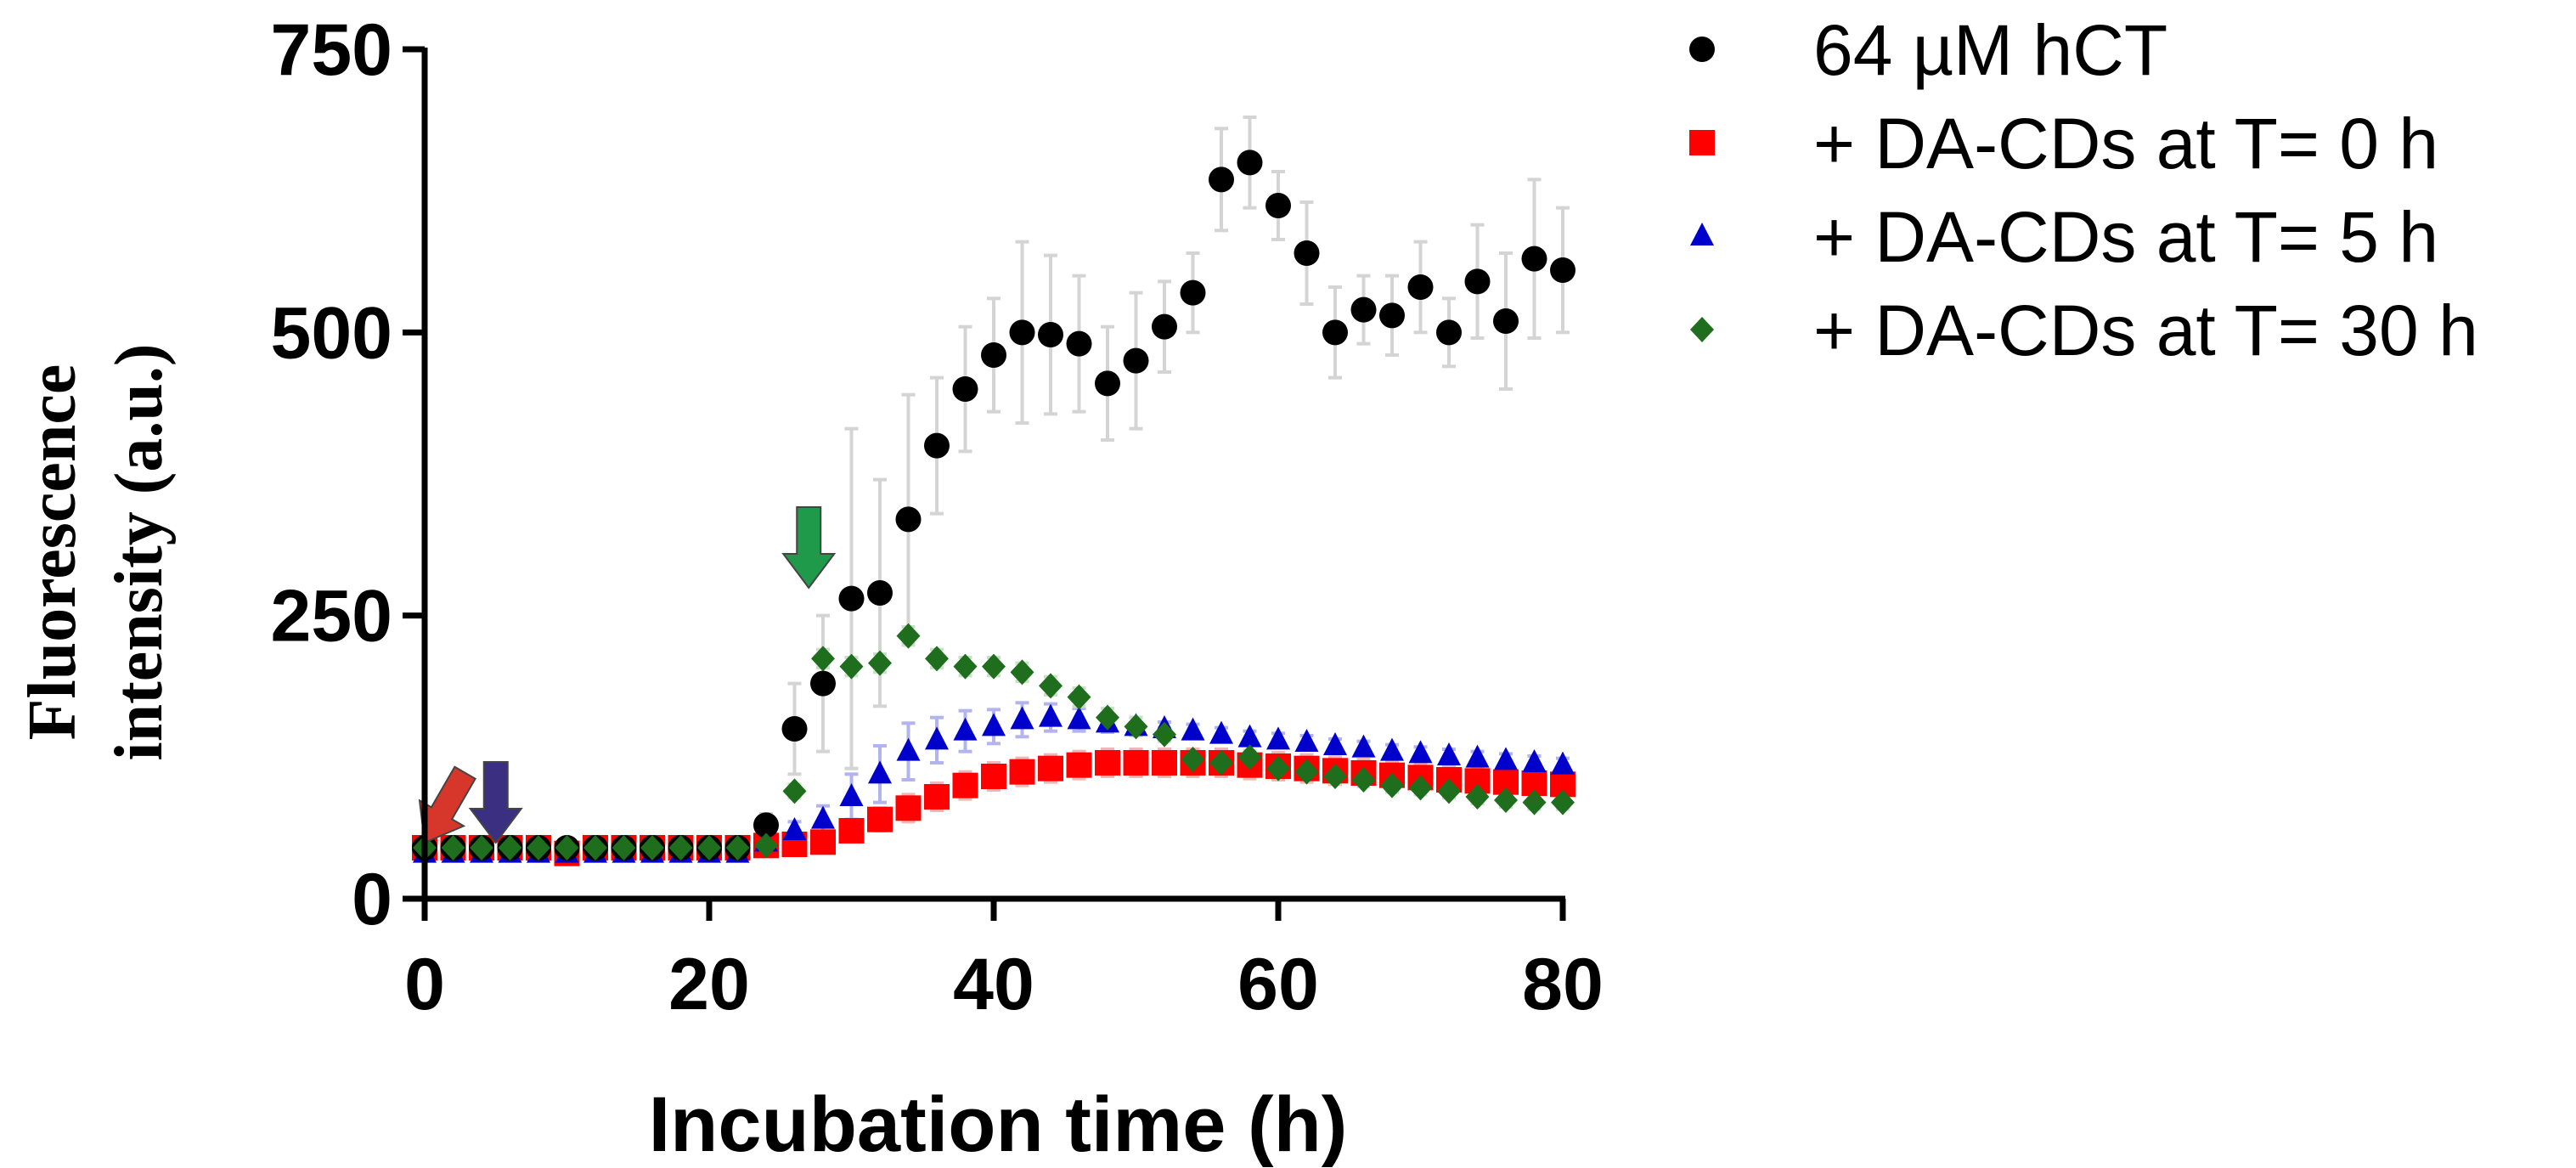 This screenshot has width=2576, height=1168. Describe the element at coordinates (332, 333) in the screenshot. I see `y-tick-label: 500` at that location.